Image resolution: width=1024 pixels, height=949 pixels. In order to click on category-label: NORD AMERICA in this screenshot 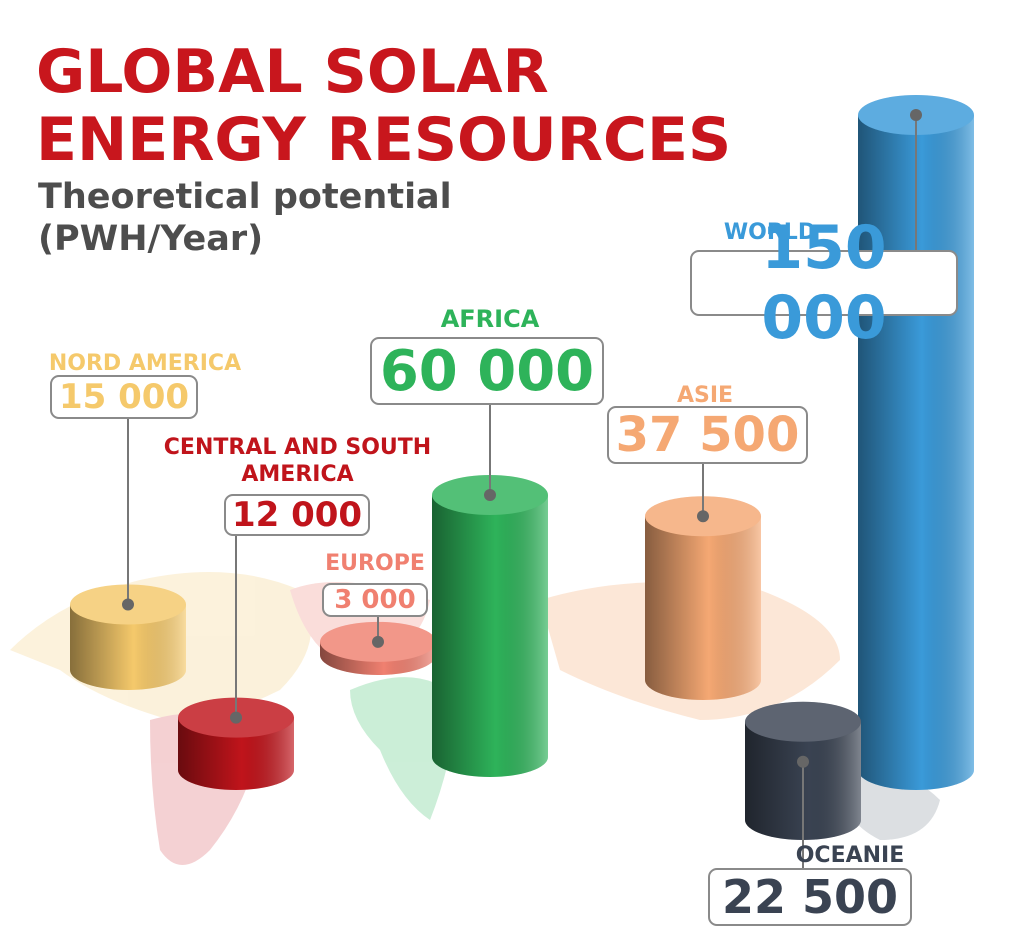, I will do `click(145, 363)`.